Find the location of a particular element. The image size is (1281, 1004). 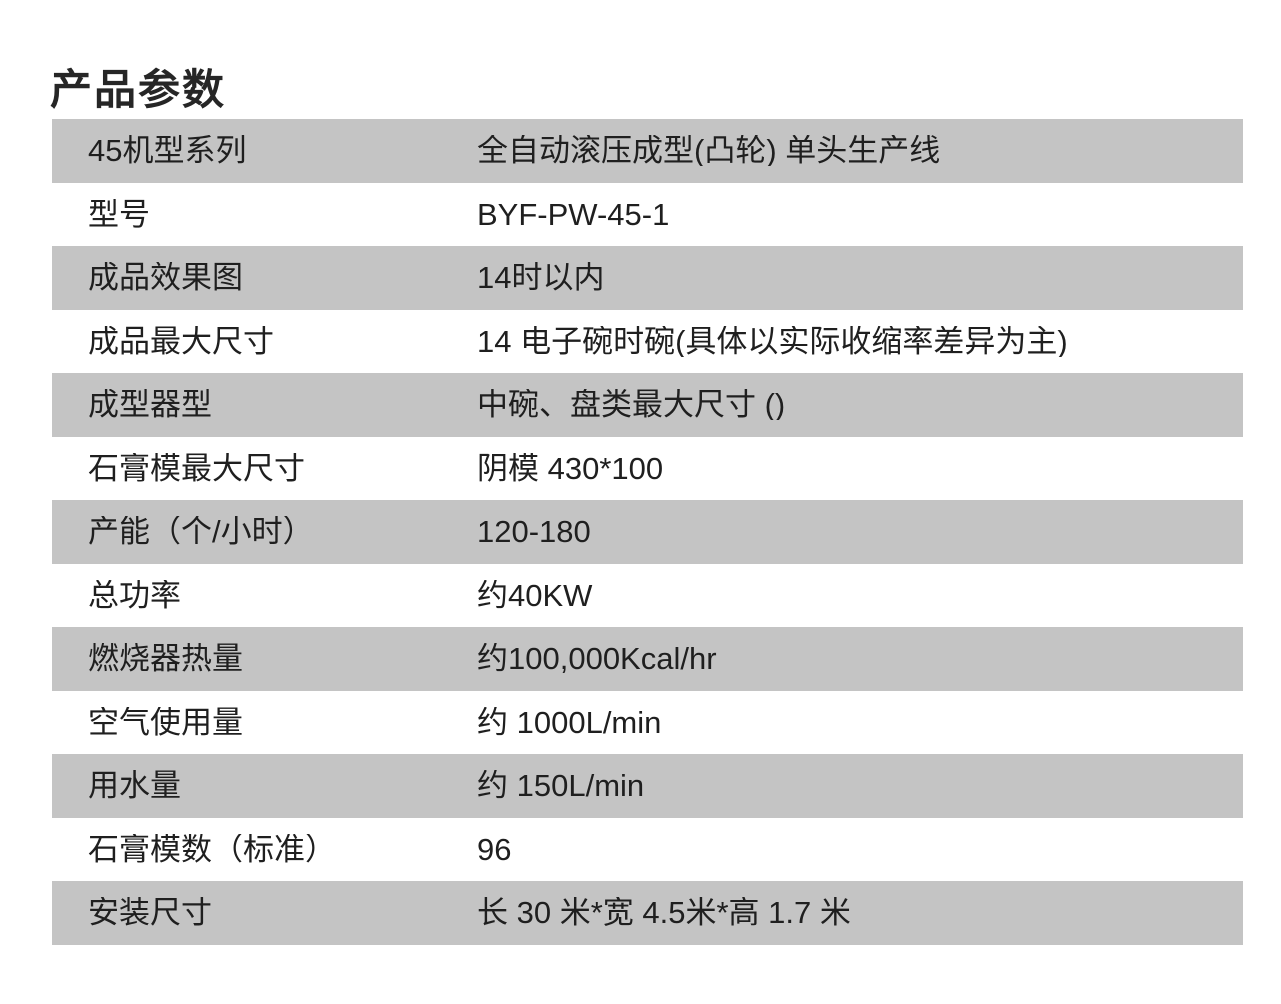

table-row: 燃烧器热量 约100,000Kcal/hr is located at coordinates (647, 659).